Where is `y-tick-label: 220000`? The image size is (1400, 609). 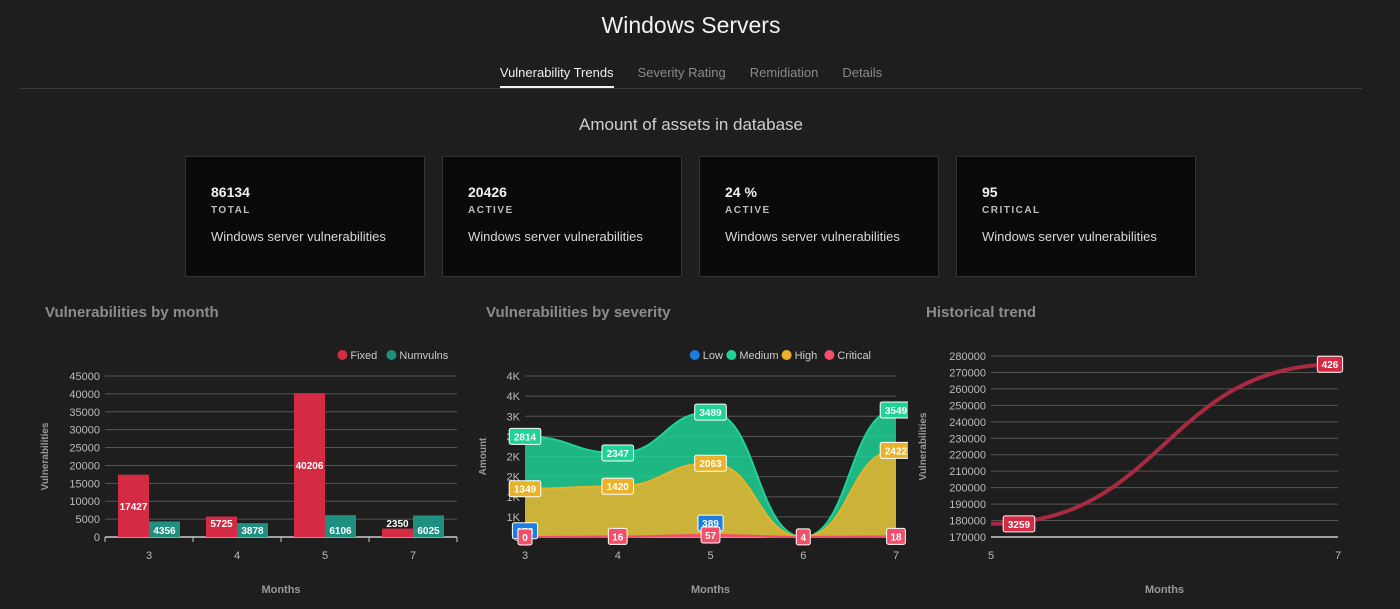
y-tick-label: 220000 is located at coordinates (967, 456).